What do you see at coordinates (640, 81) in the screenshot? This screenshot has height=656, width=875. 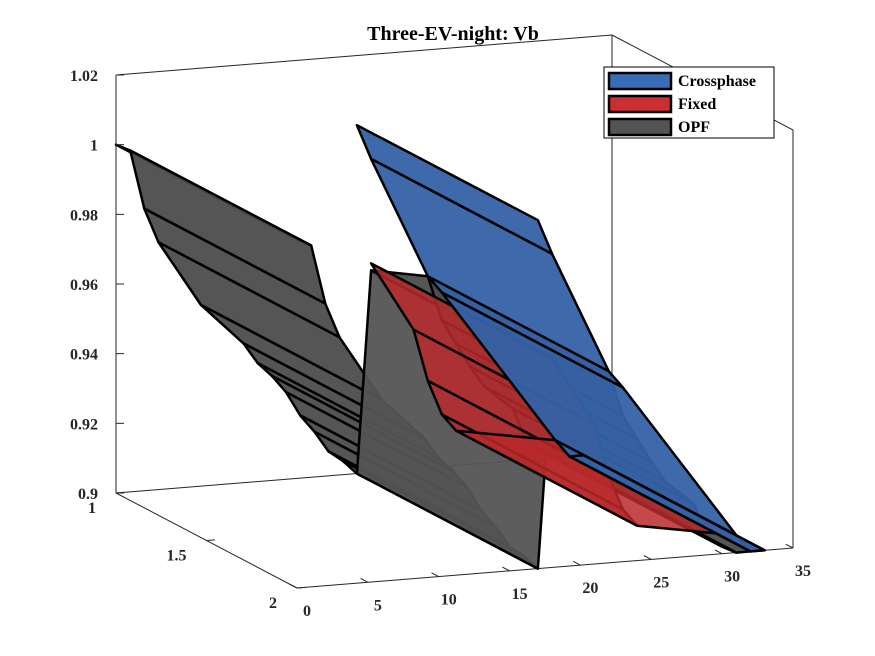 I see `legend-swatch-crossphase` at bounding box center [640, 81].